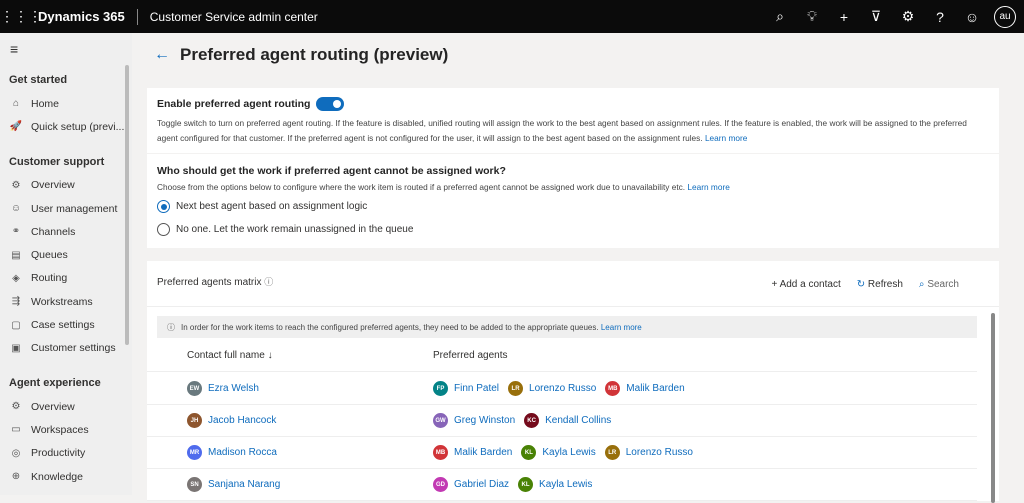 Image resolution: width=1024 pixels, height=503 pixels. Describe the element at coordinates (862, 284) in the screenshot. I see `refresh-icon: ↻` at that location.